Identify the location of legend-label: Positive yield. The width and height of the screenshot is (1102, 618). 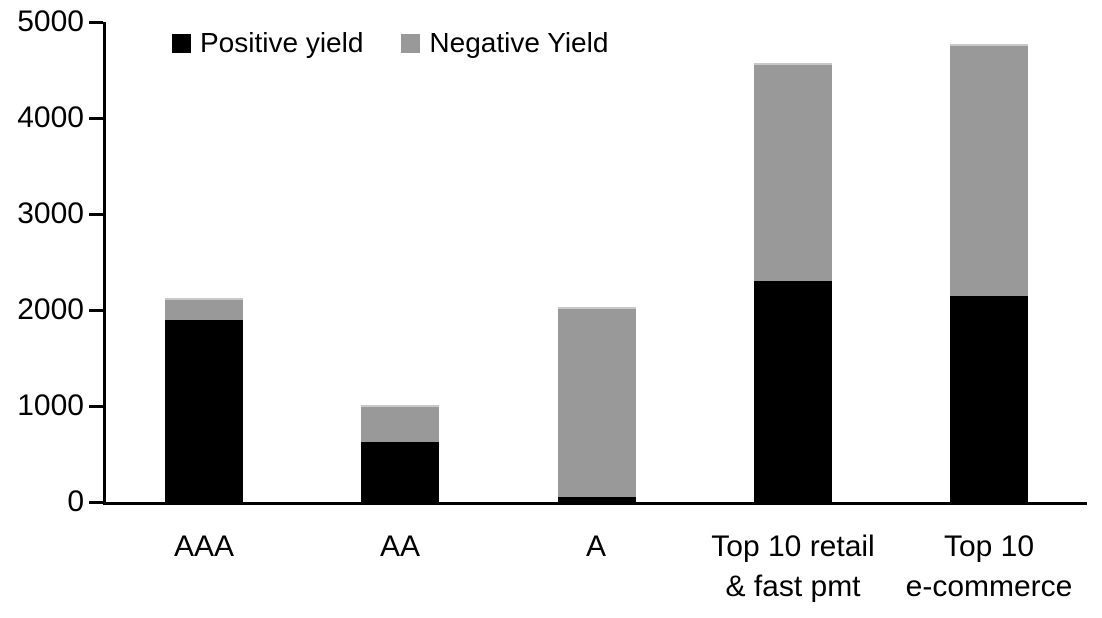
(282, 42).